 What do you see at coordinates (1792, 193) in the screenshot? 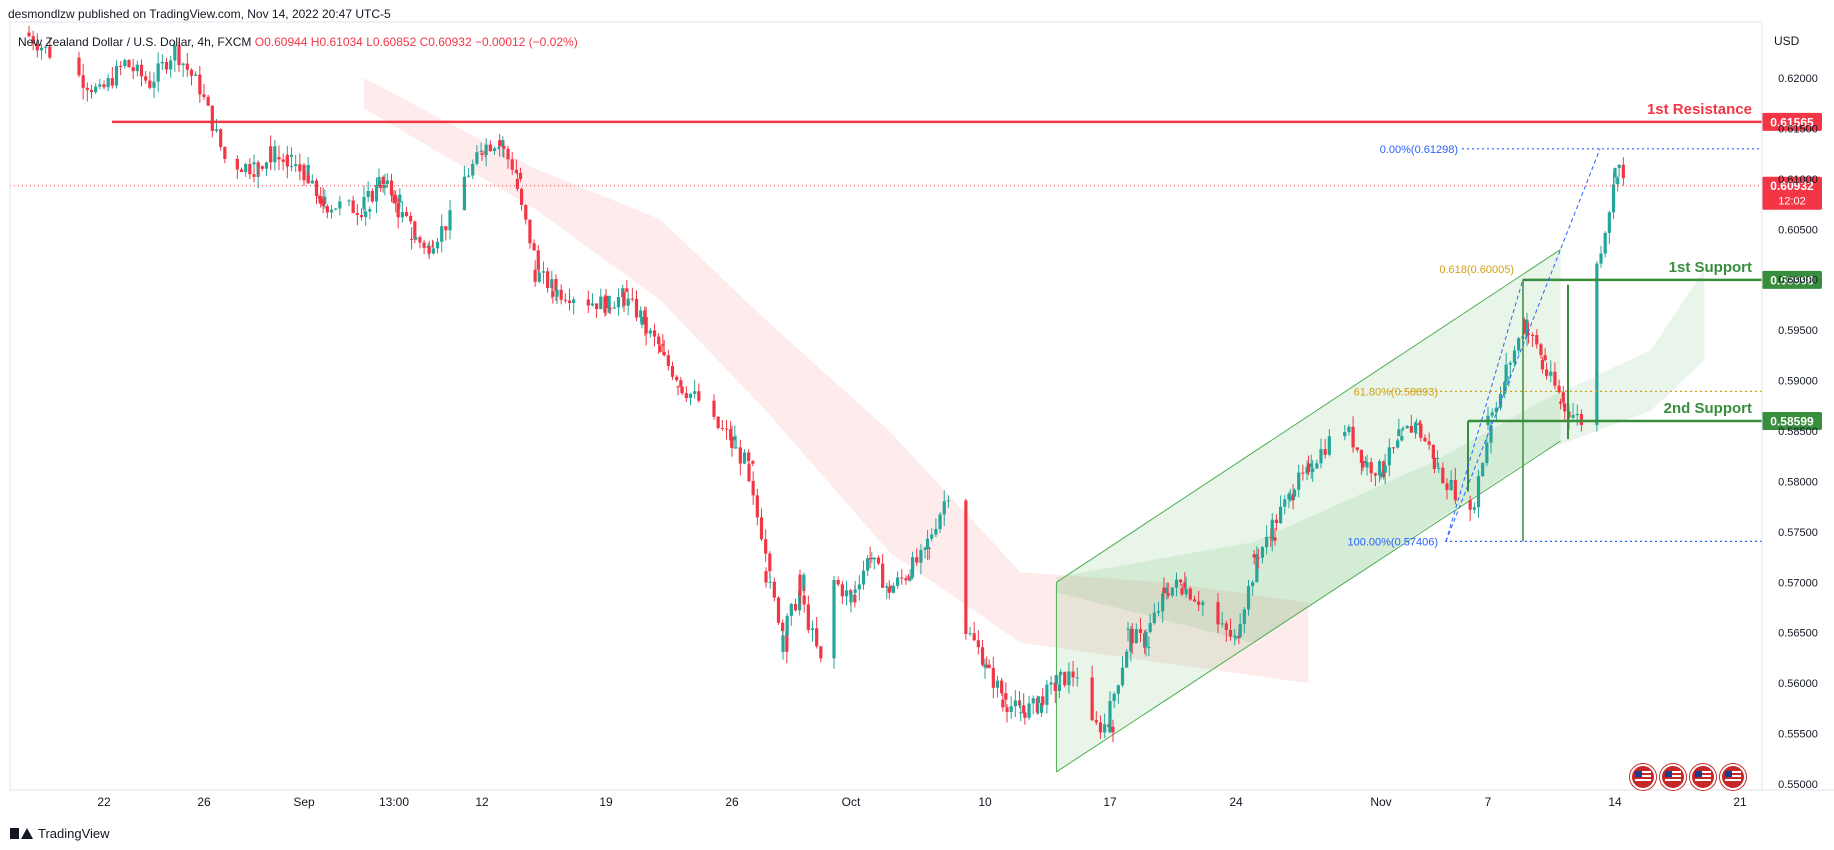
I see `last-price-badge` at bounding box center [1792, 193].